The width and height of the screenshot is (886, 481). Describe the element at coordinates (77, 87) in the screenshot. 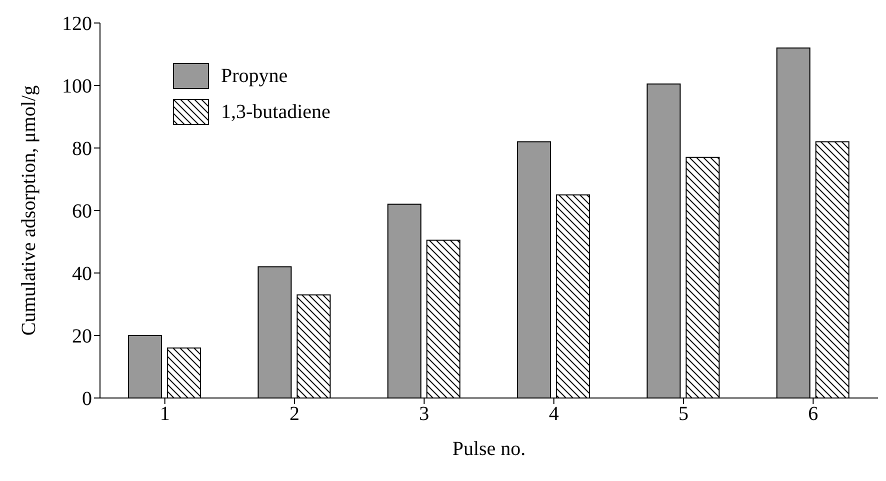

I see `y-tick-label: 100` at that location.